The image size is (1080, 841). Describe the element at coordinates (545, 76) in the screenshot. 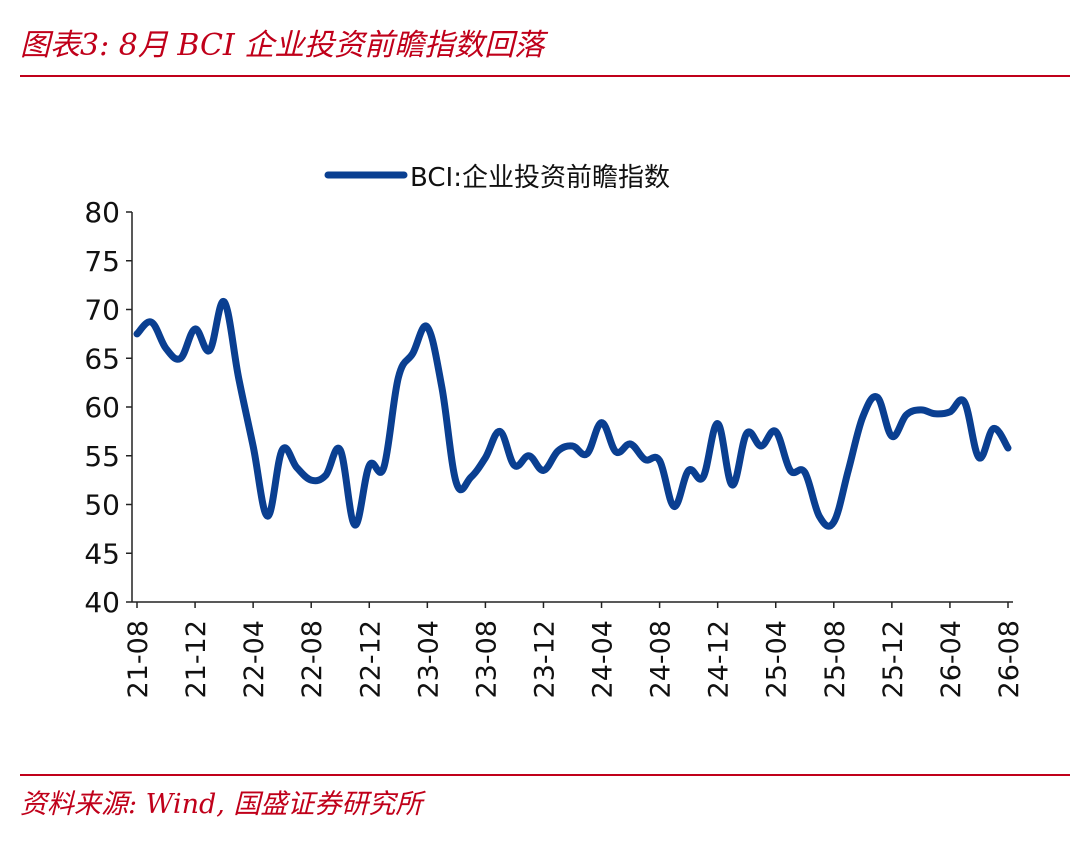

I see `title-divider` at that location.